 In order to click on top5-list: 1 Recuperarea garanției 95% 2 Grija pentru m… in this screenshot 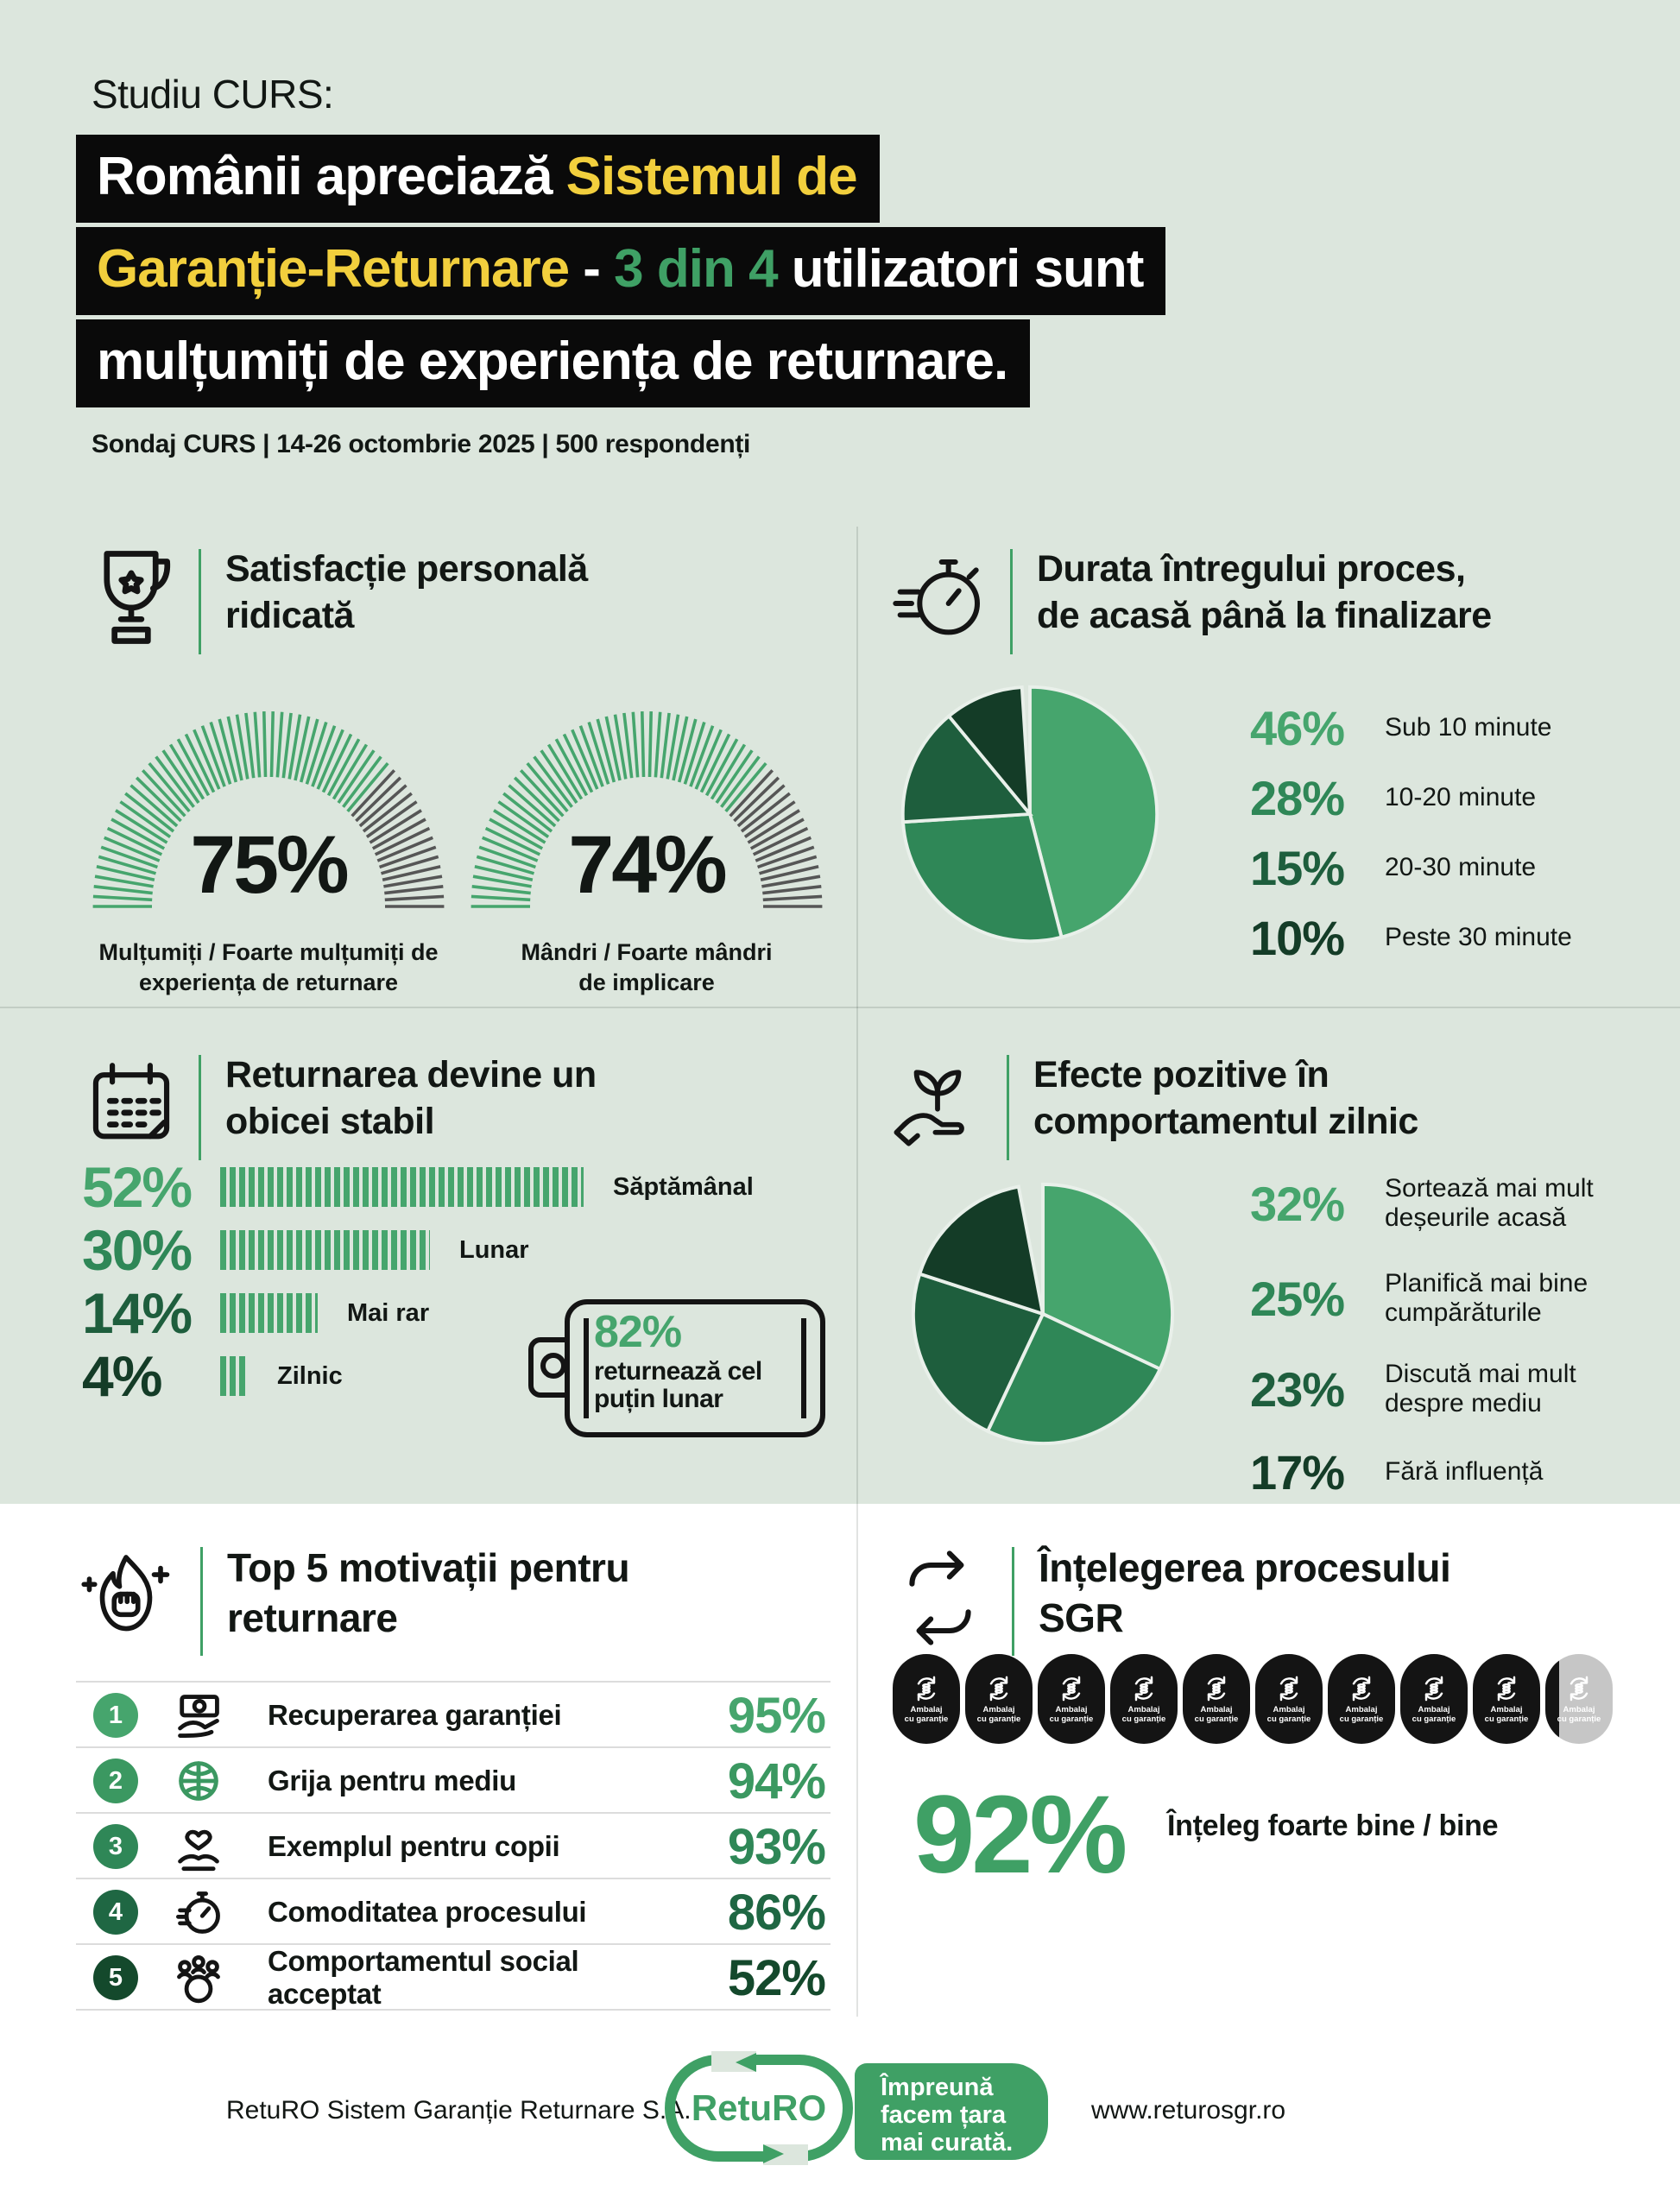, I will do `click(453, 1846)`.